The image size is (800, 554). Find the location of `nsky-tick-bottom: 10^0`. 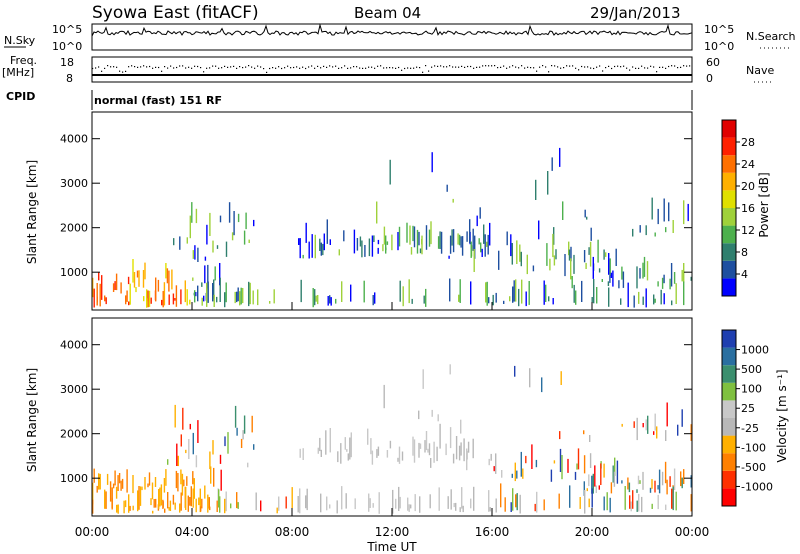

nsky-tick-bottom: 10^0 is located at coordinates (67, 46).